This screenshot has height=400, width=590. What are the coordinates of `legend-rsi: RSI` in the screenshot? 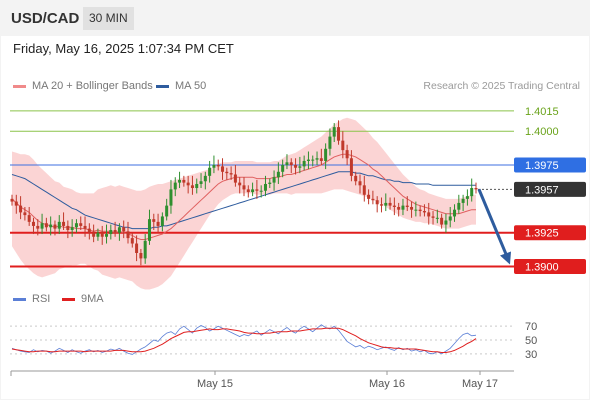 It's located at (31, 299).